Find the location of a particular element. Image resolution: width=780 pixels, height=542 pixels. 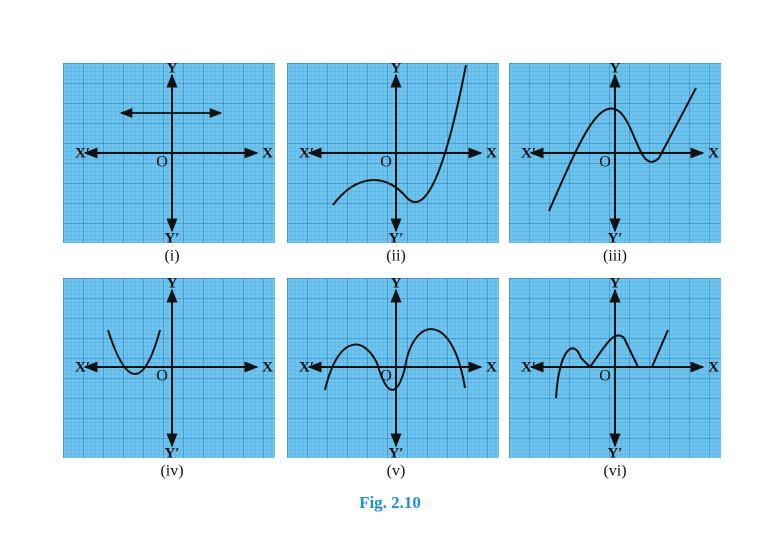

panel-label: (ii) is located at coordinates (396, 256).